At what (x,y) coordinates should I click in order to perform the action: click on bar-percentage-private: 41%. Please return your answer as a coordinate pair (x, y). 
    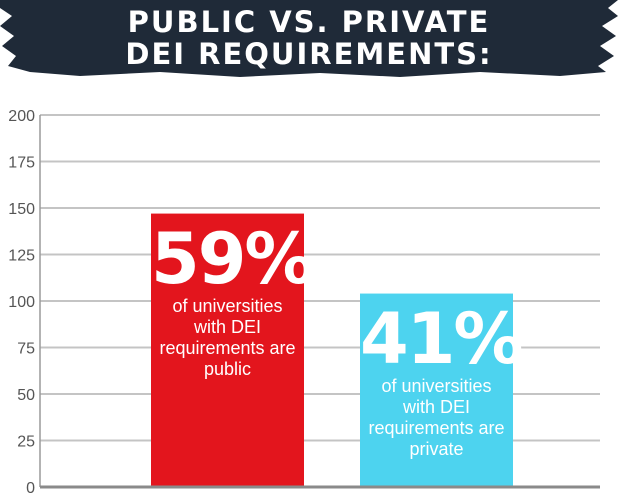
    Looking at the image, I should click on (442, 338).